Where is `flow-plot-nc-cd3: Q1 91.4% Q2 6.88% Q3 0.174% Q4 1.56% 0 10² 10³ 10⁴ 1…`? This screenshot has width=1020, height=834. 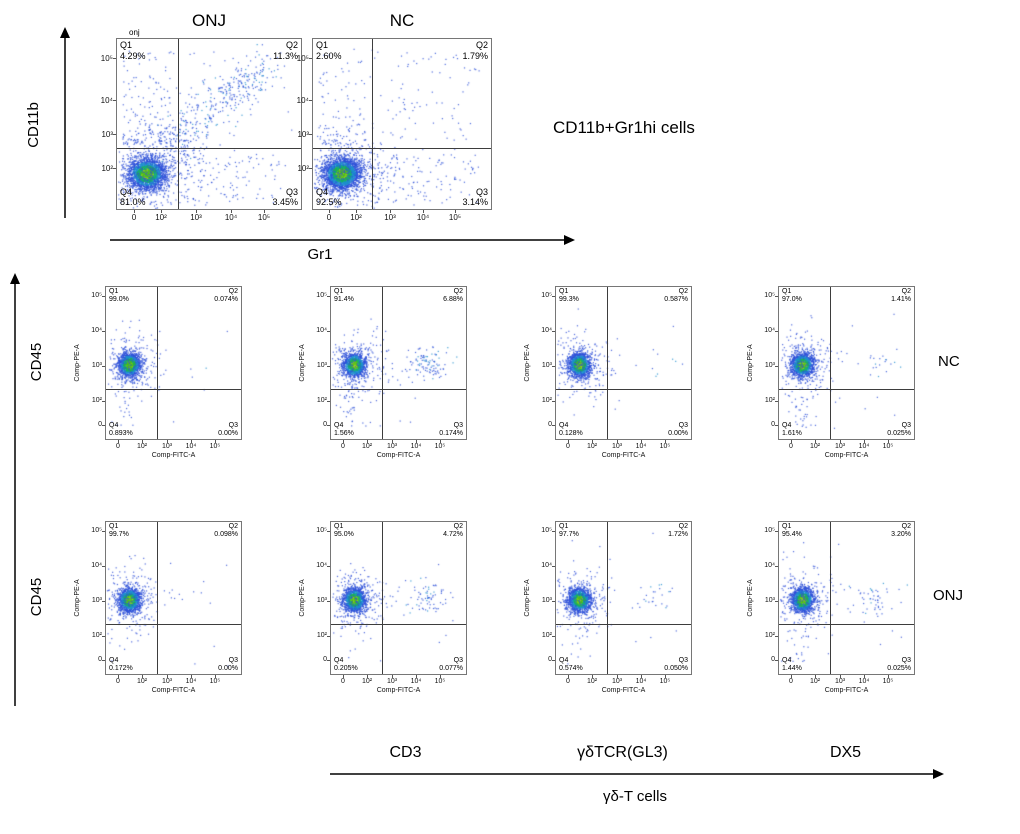 flow-plot-nc-cd3: Q1 91.4% Q2 6.88% Q3 0.174% Q4 1.56% 0 10² 10³ 10⁴ 1… is located at coordinates (383, 372).